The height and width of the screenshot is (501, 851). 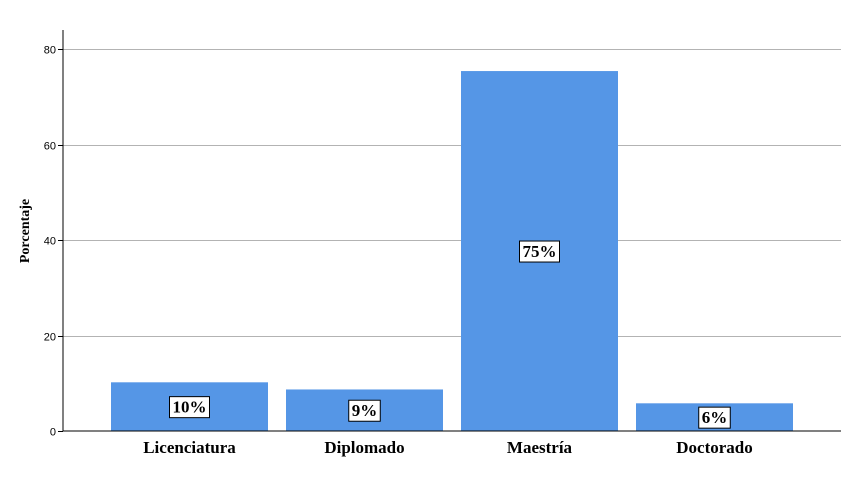 I want to click on category-label: Licenciatura, so click(x=189, y=447).